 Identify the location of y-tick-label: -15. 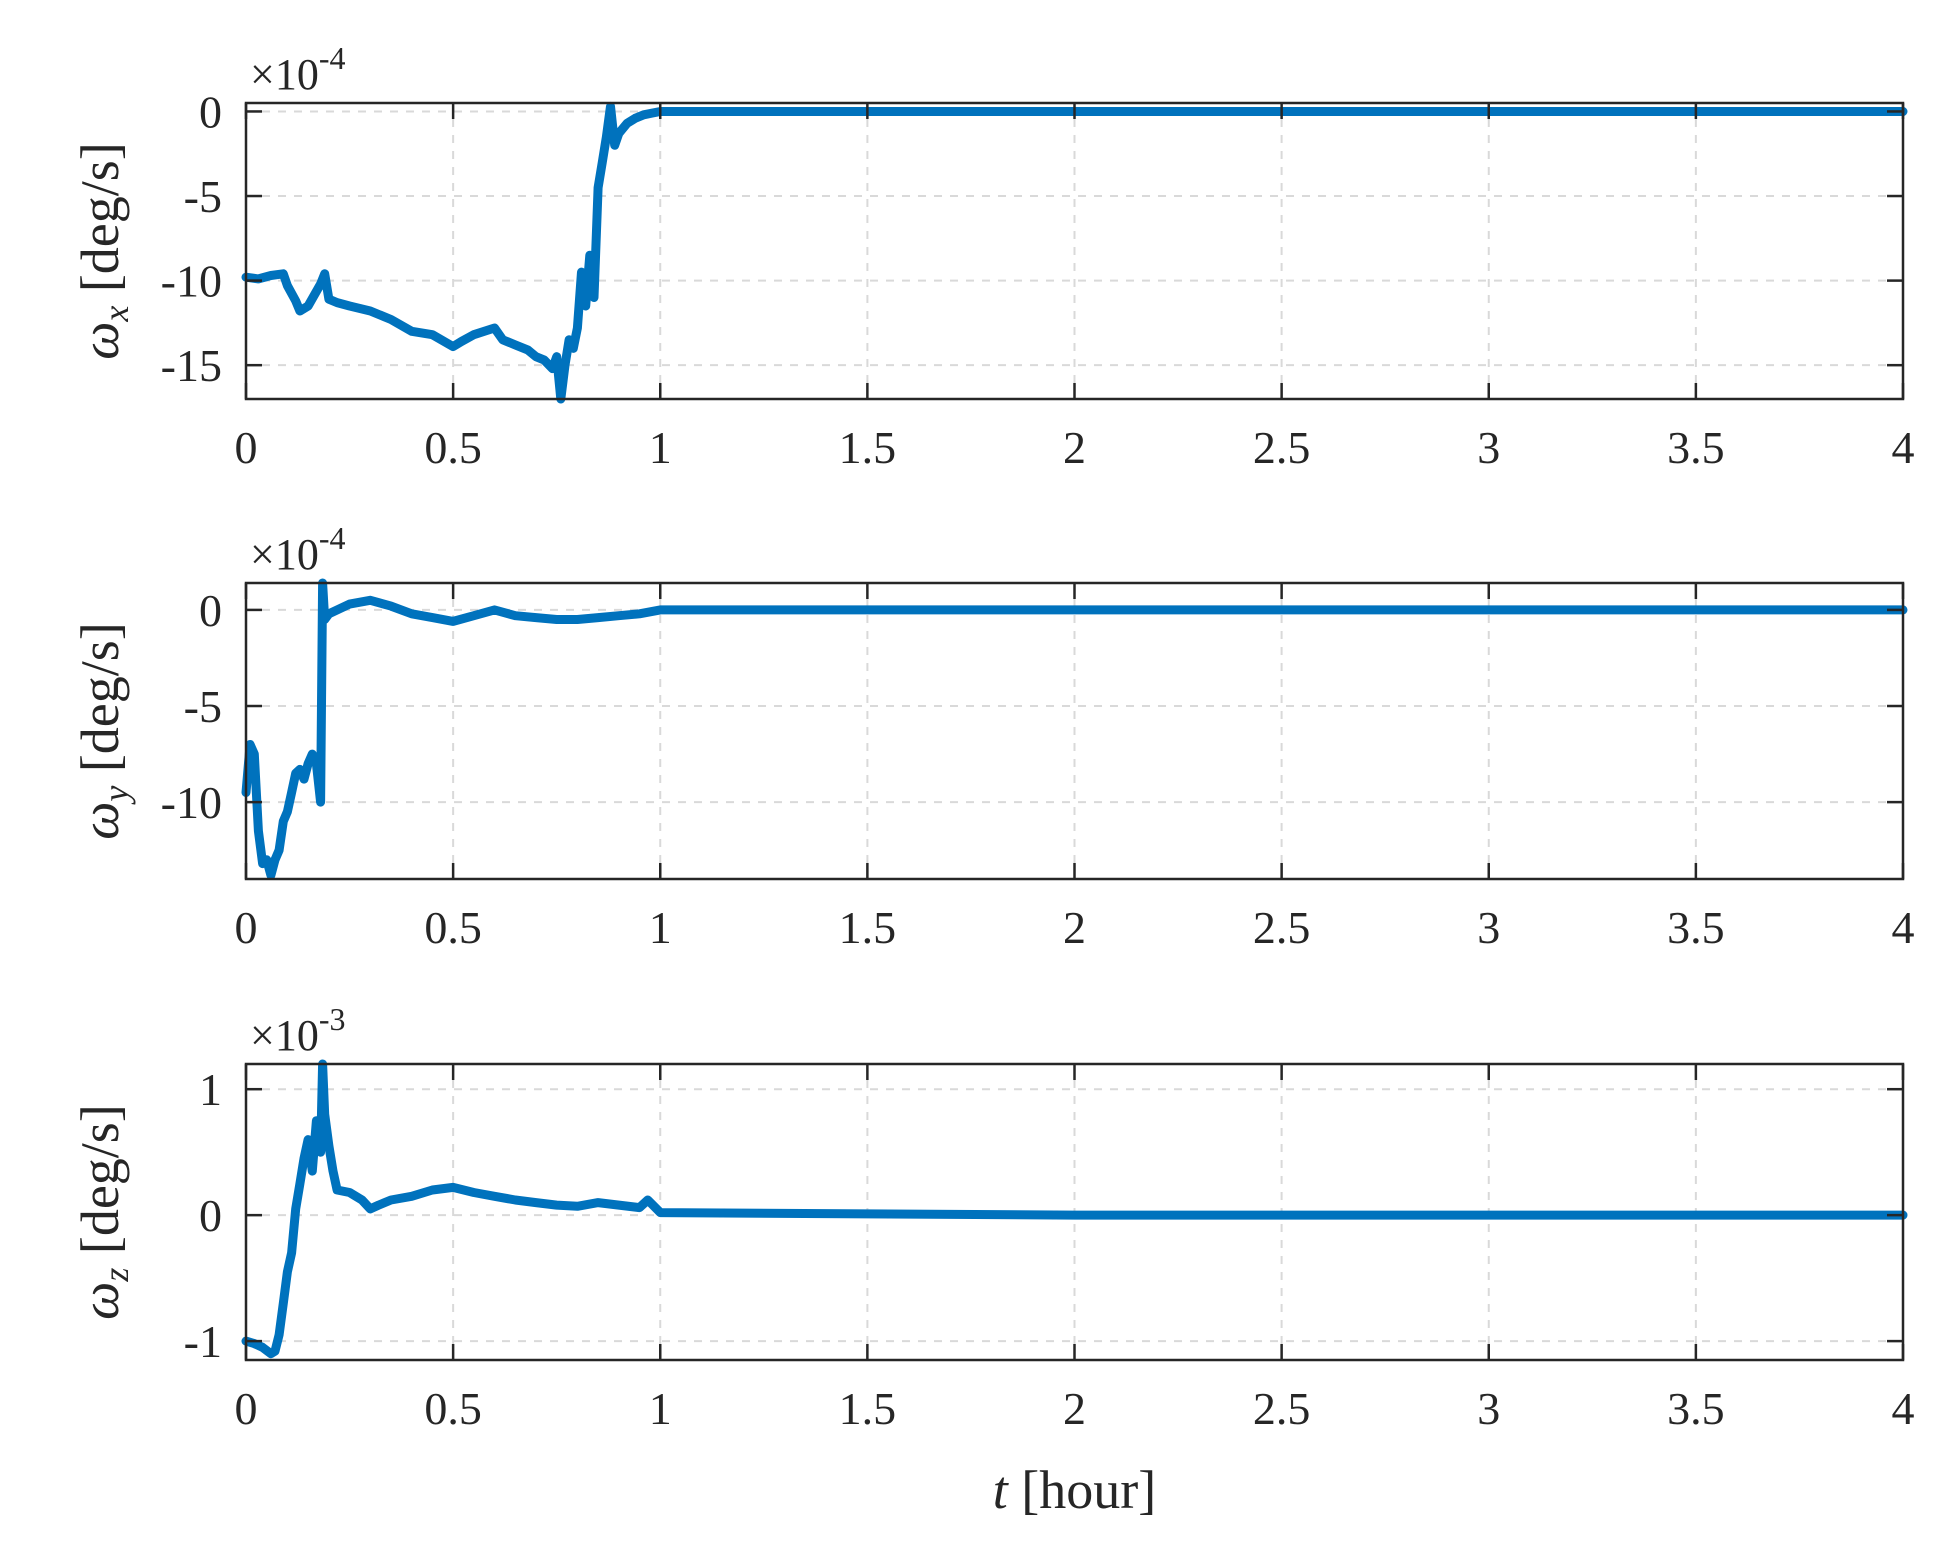
(191, 365).